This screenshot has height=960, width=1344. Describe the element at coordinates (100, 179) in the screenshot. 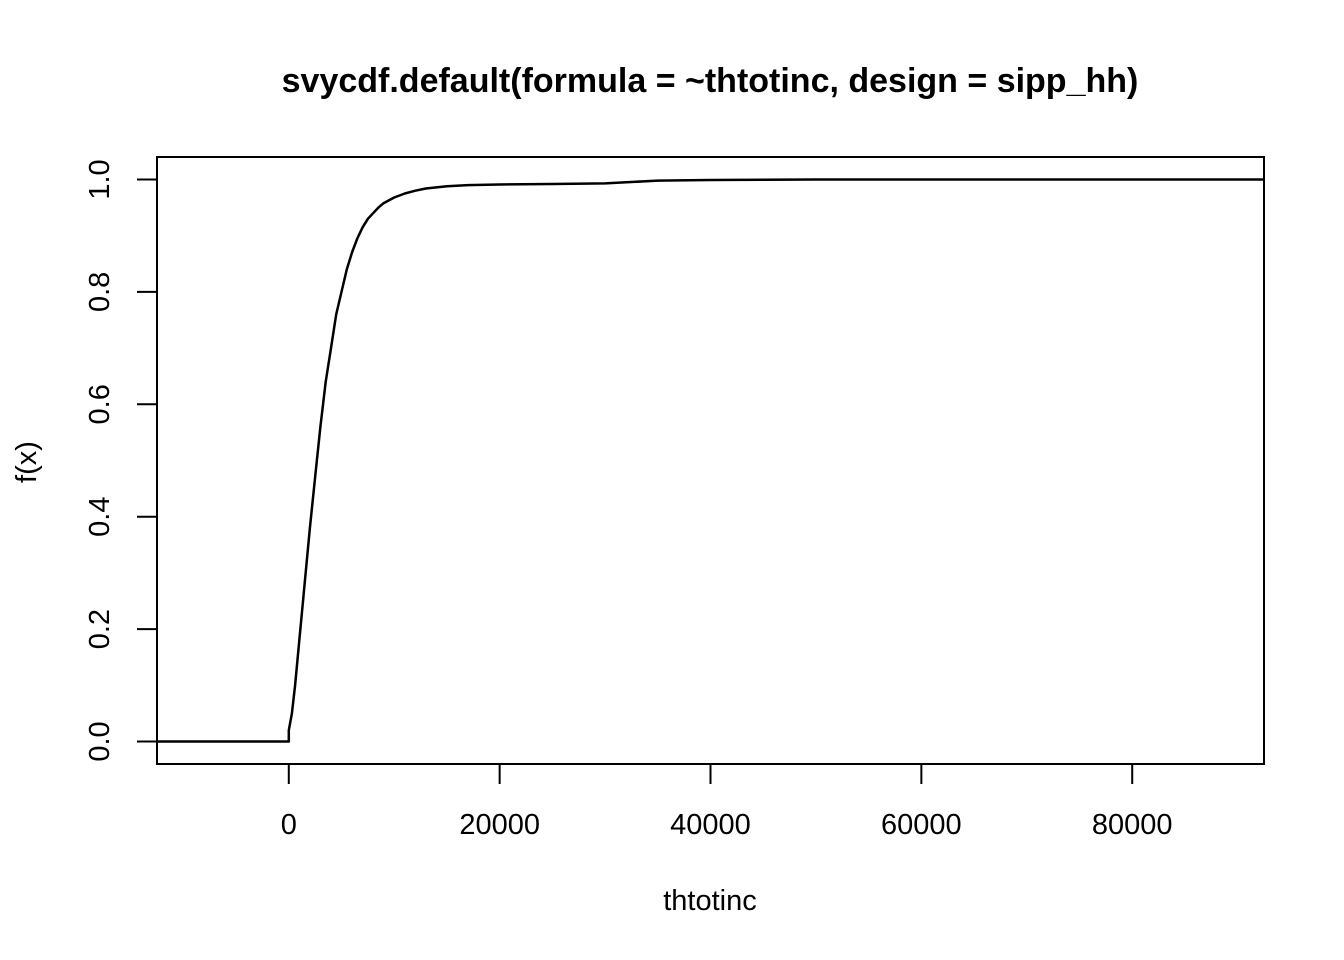

I see `y-tick-label: 1.0` at that location.